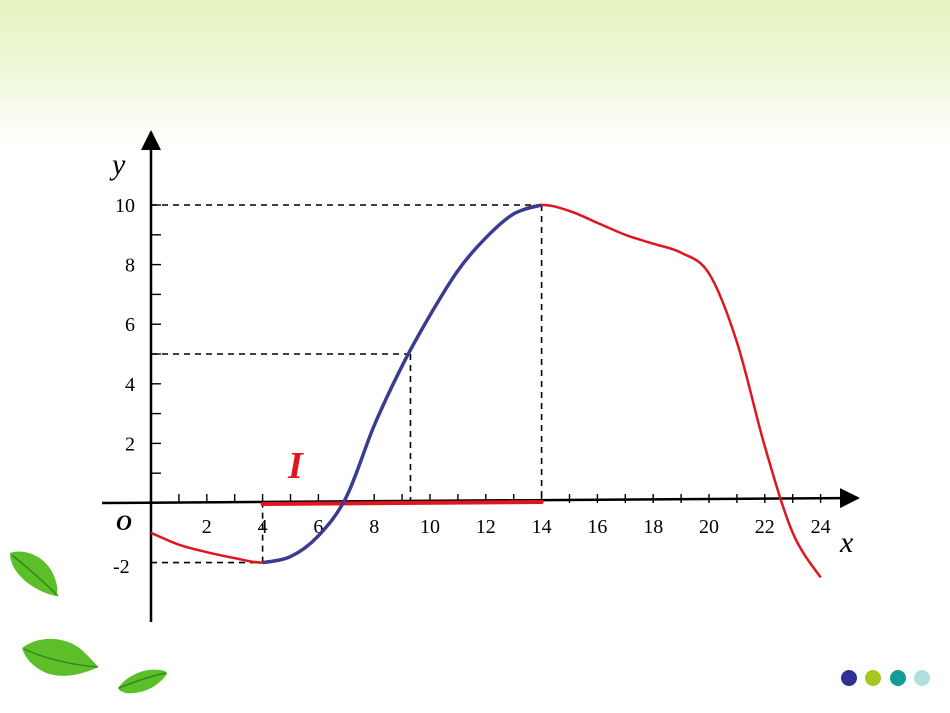 This screenshot has height=713, width=950. Describe the element at coordinates (430, 527) in the screenshot. I see `x-tick-label: 10` at that location.